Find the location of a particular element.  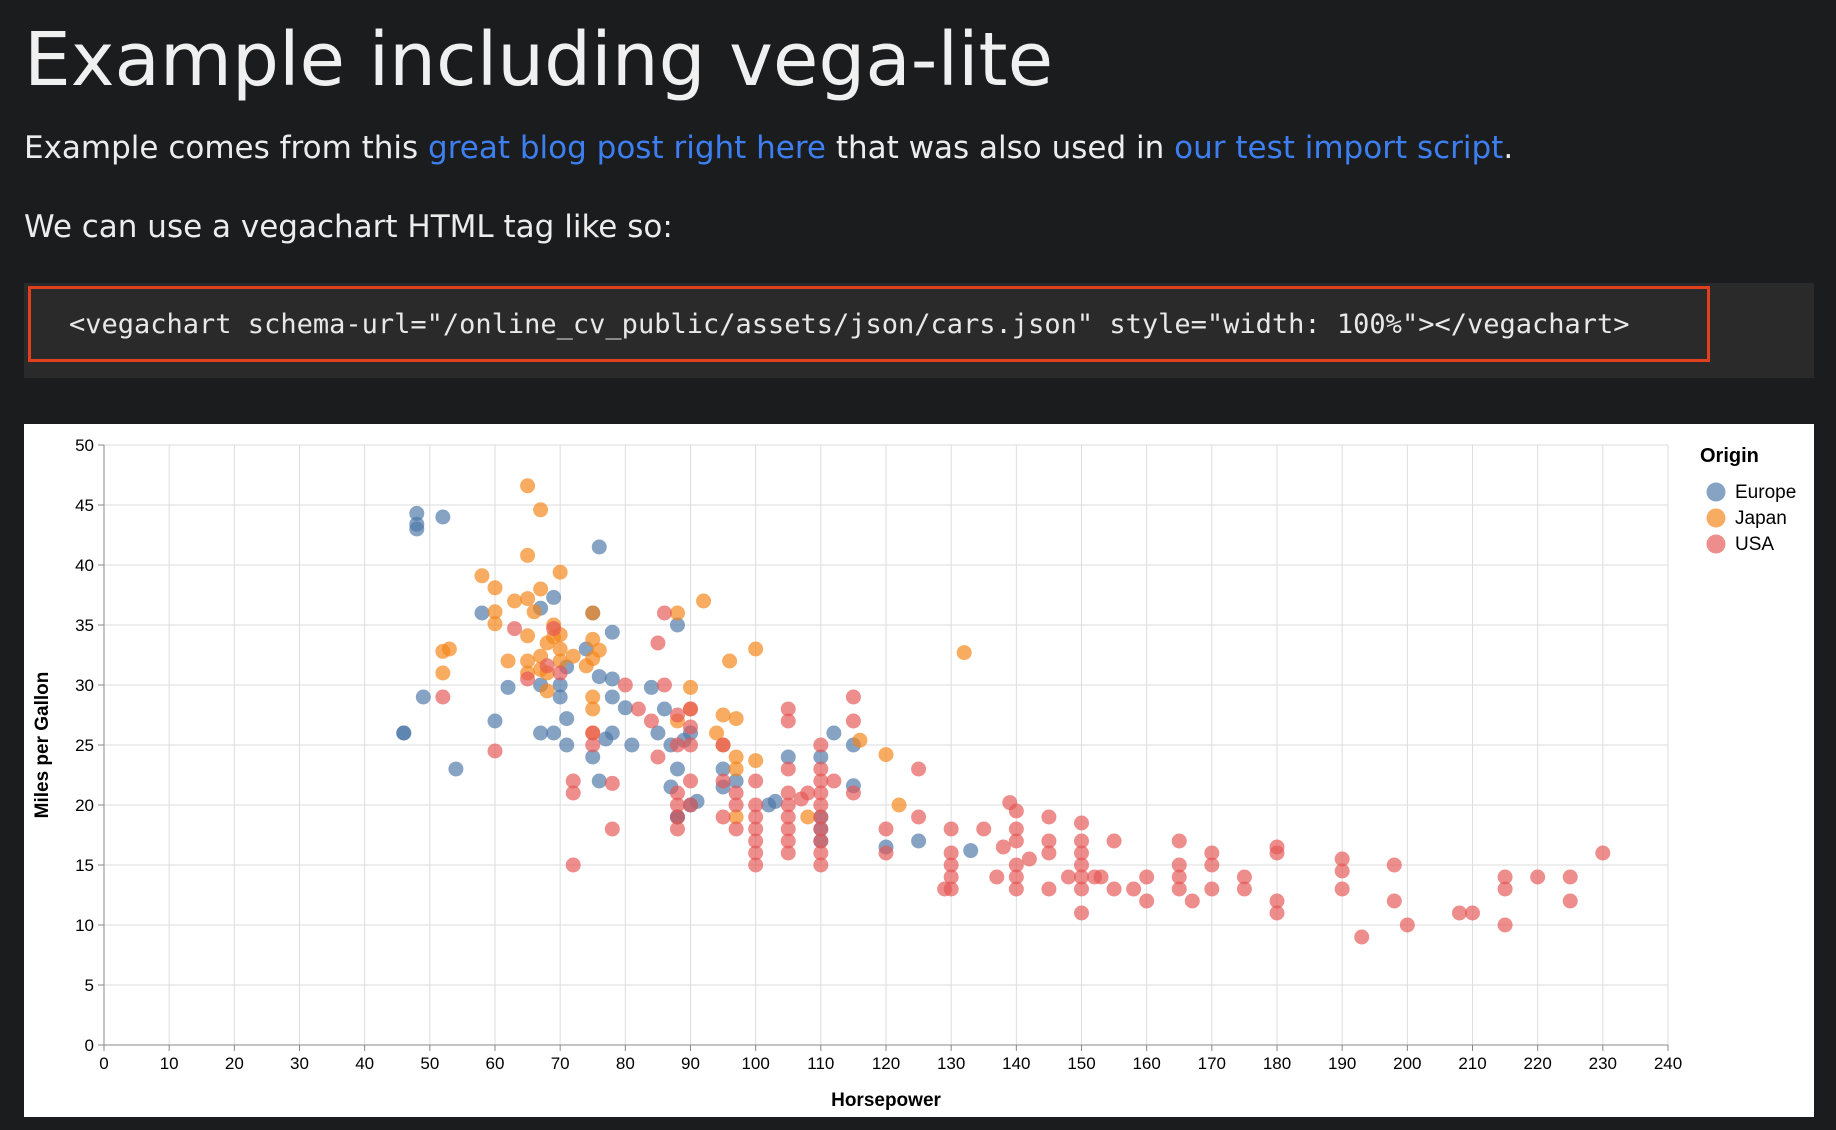

x-axis-title: Horsepower is located at coordinates (886, 1100).